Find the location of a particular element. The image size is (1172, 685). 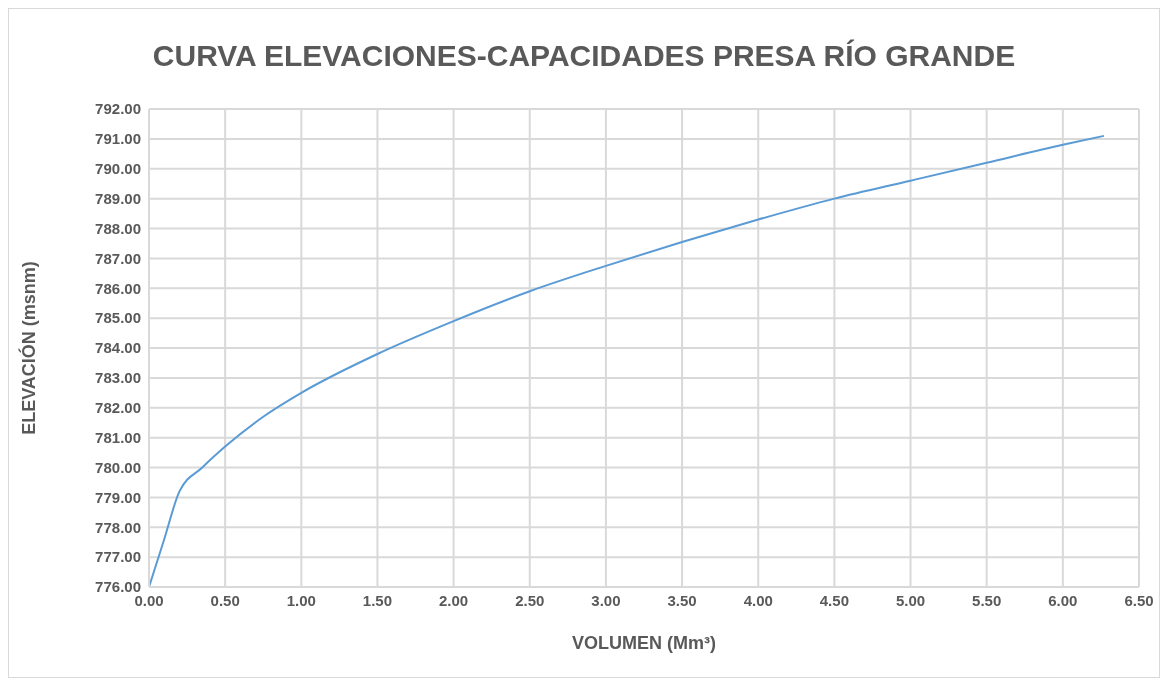

y-tick-label: 779.00 is located at coordinates (118, 497).